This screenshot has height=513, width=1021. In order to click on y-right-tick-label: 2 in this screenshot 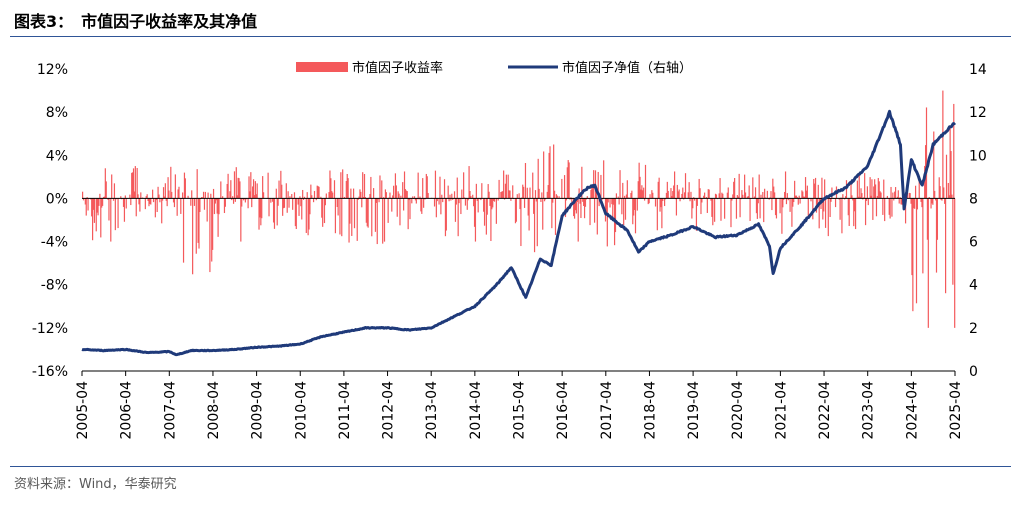, I will do `click(973, 329)`.